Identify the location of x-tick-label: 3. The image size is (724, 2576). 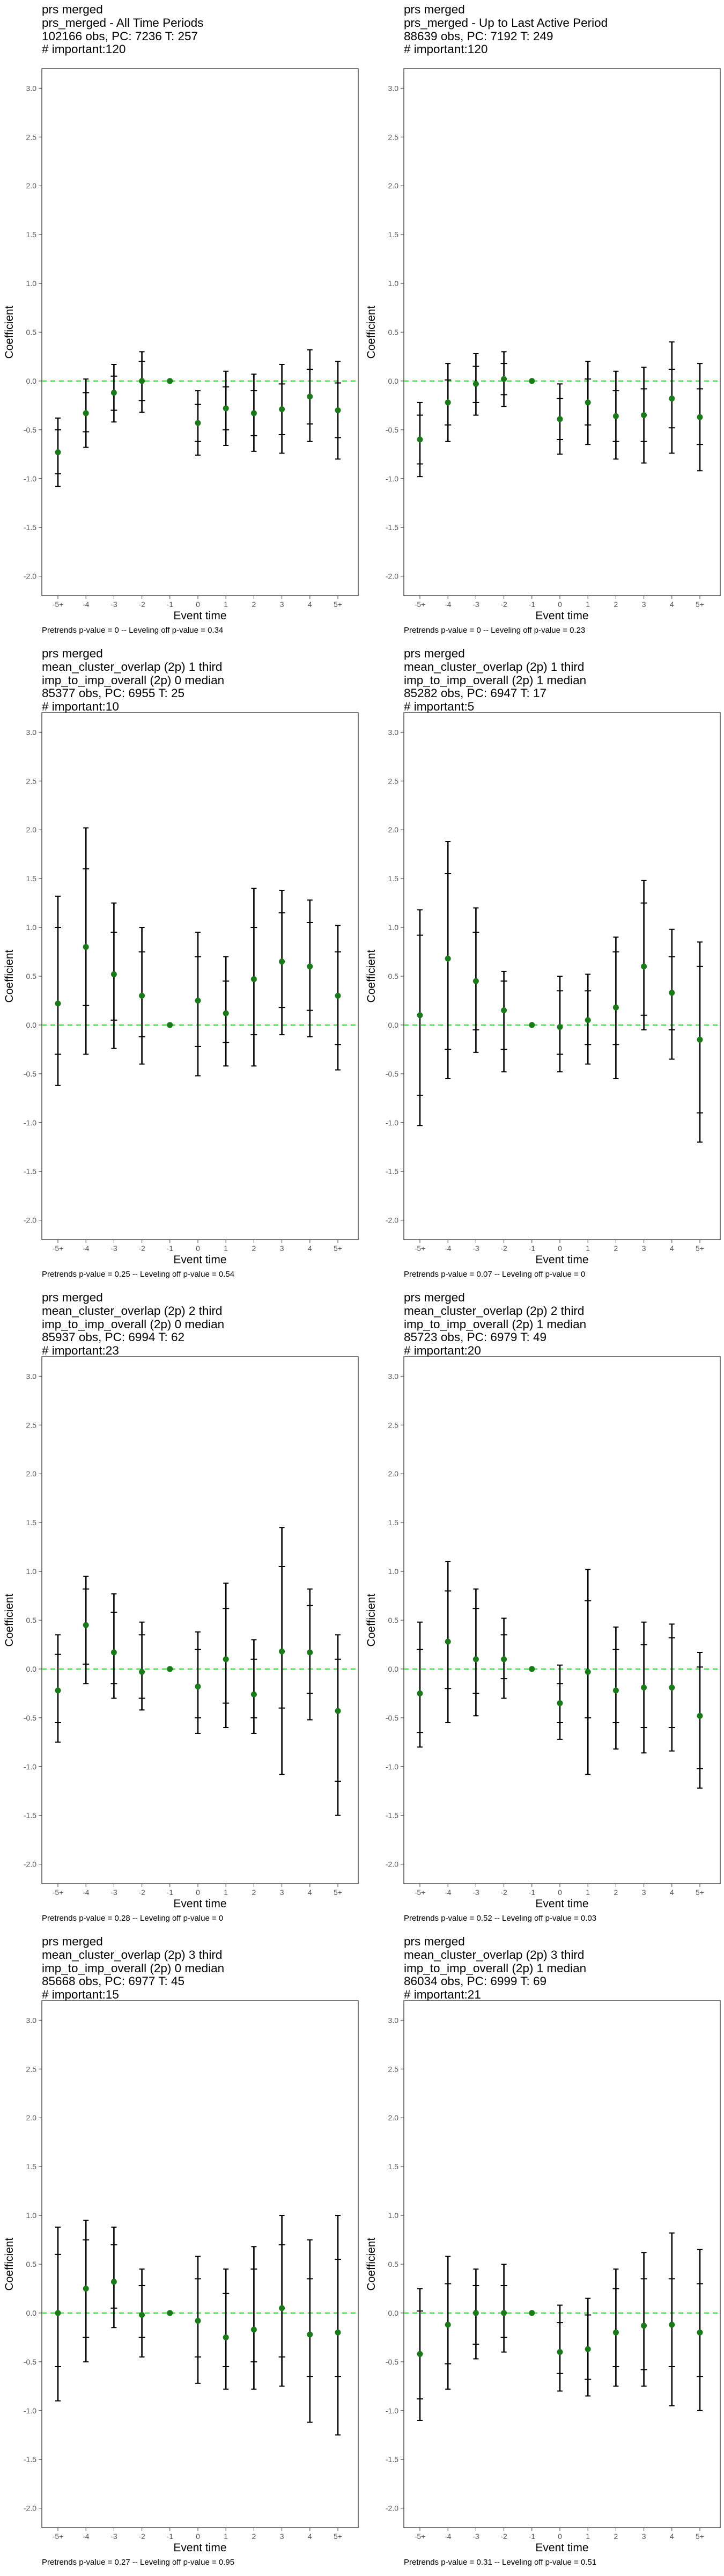
(644, 604).